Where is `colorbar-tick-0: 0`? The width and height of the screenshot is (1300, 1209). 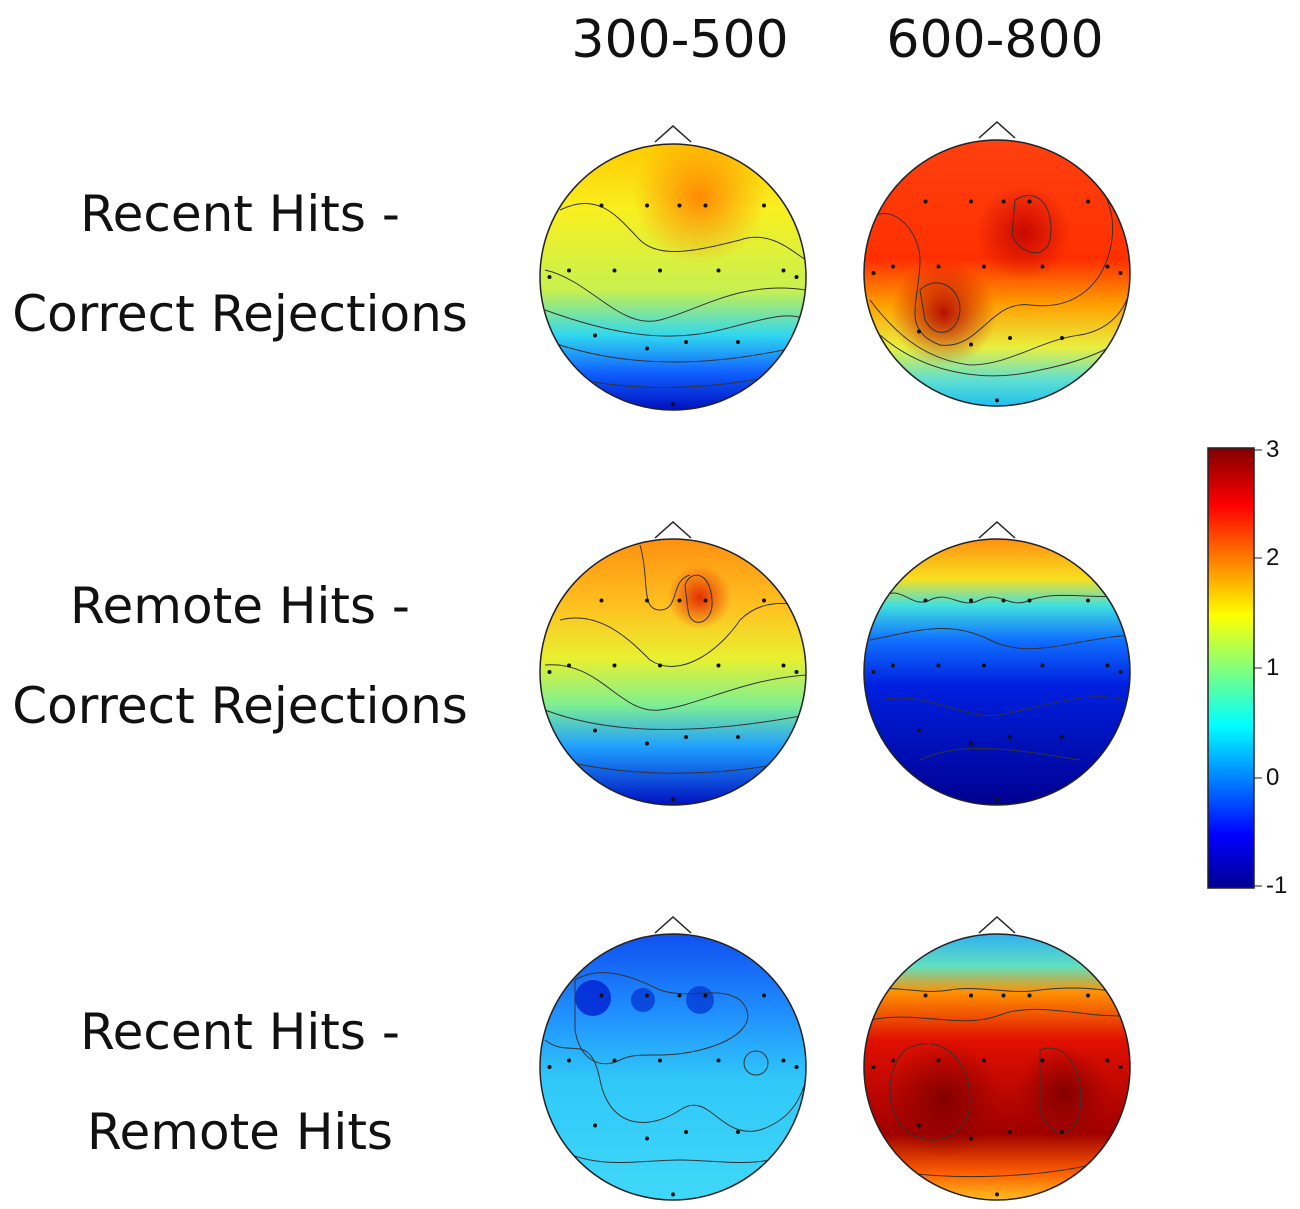
colorbar-tick-0: 0 is located at coordinates (1273, 777).